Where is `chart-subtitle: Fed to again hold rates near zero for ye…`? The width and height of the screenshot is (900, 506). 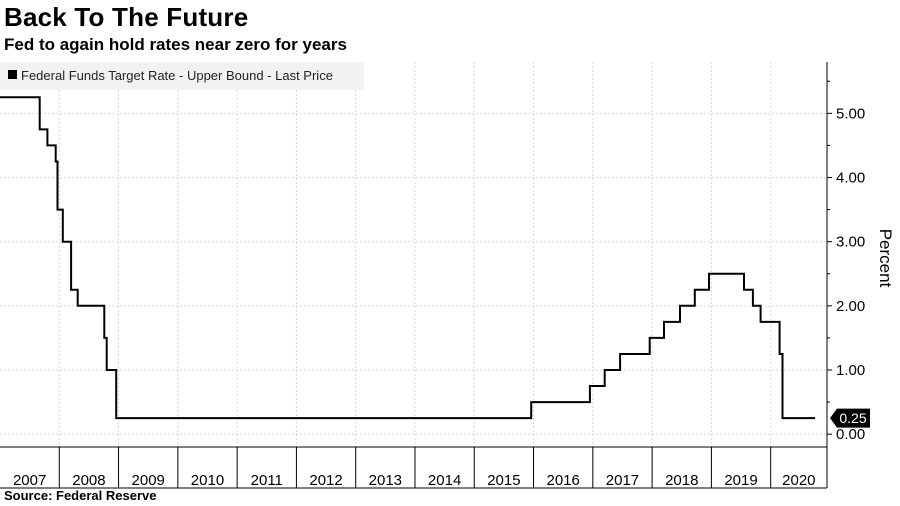
chart-subtitle: Fed to again hold rates near zero for ye… is located at coordinates (175, 44).